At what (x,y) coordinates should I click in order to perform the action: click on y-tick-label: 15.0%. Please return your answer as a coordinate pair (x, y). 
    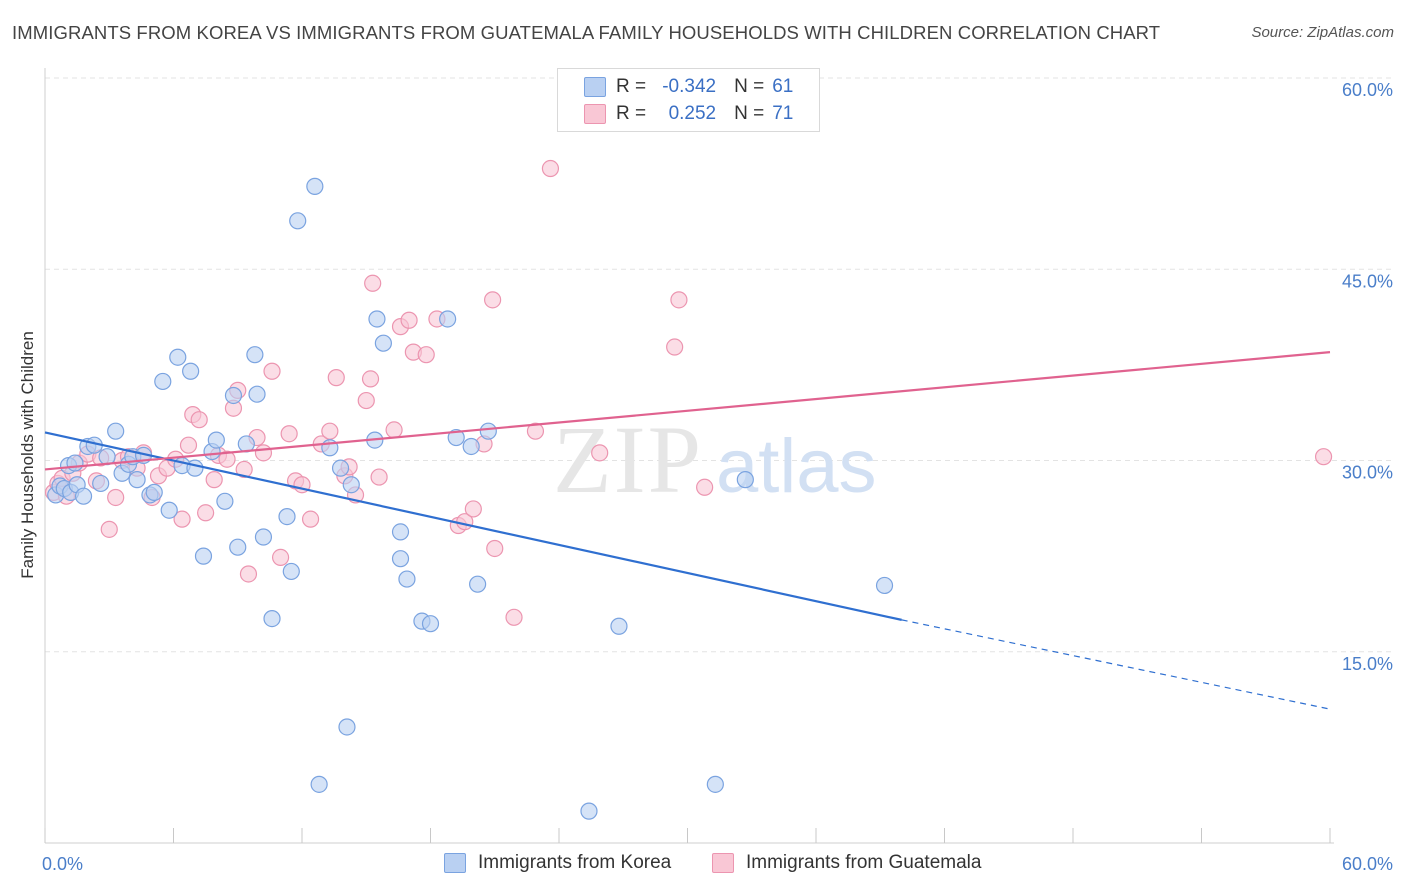
    Looking at the image, I should click on (1367, 664).